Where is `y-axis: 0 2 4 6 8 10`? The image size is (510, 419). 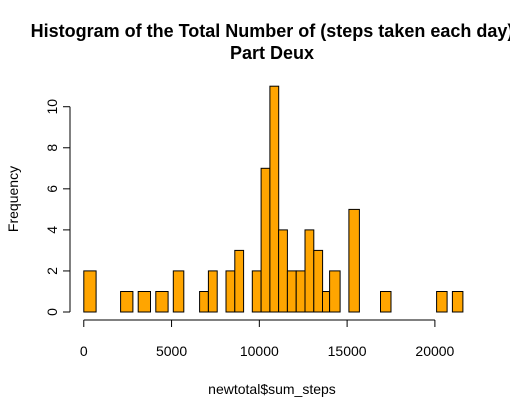 y-axis: 0 2 4 6 8 10 is located at coordinates (57, 207).